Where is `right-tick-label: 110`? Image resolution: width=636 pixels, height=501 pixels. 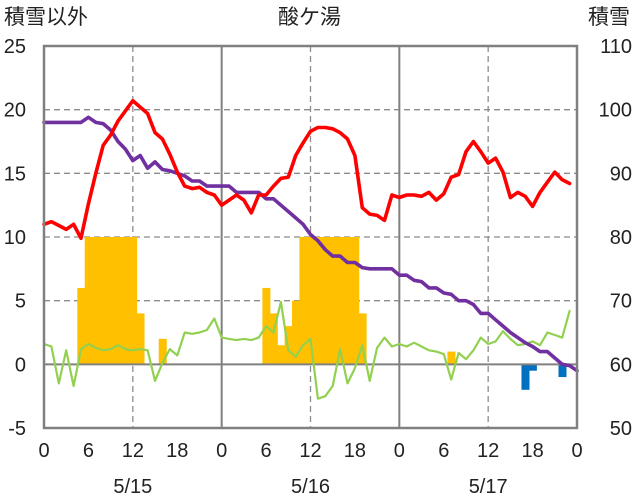
right-tick-label: 110 is located at coordinates (616, 47).